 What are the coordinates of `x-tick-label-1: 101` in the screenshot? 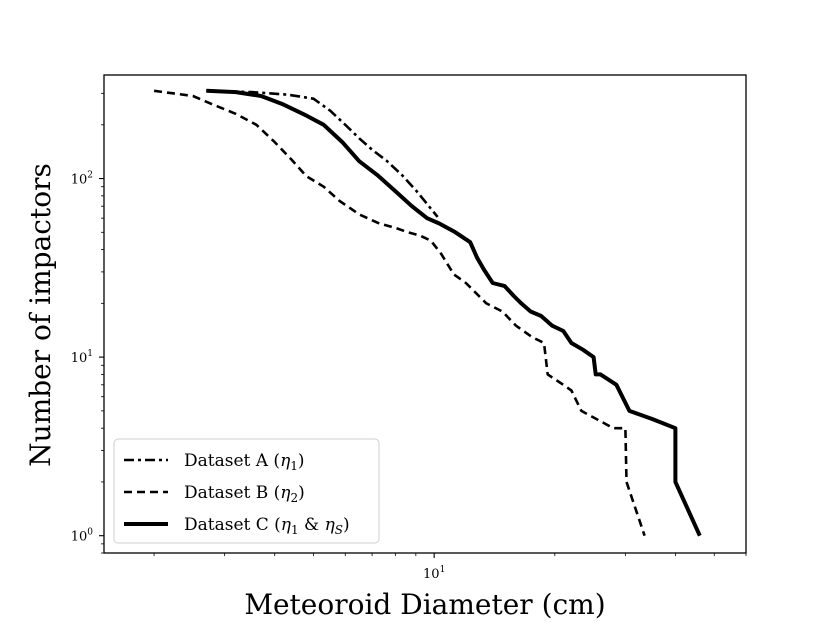 It's located at (434, 573).